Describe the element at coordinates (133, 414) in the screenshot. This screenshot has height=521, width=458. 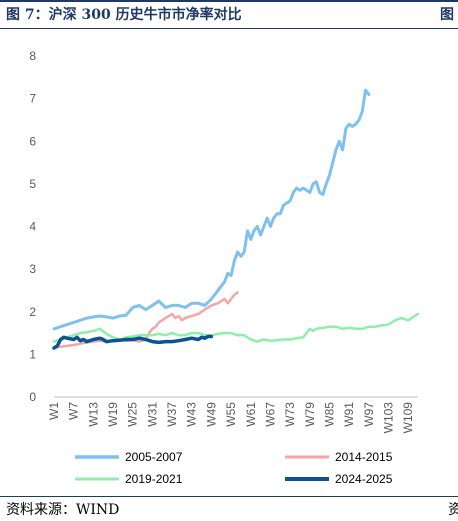
I see `x-tick-label: W25` at that location.